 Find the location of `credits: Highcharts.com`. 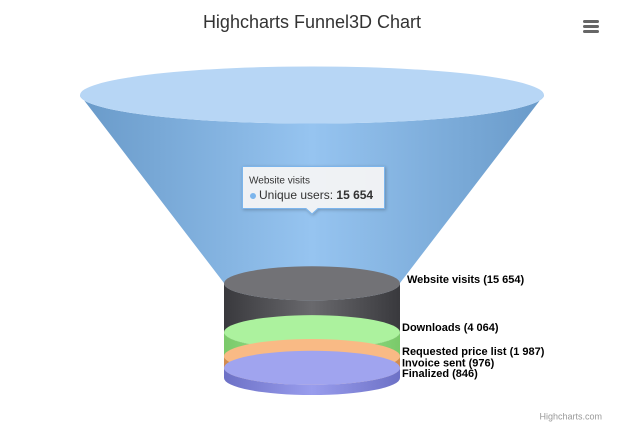

credits: Highcharts.com is located at coordinates (570, 416).